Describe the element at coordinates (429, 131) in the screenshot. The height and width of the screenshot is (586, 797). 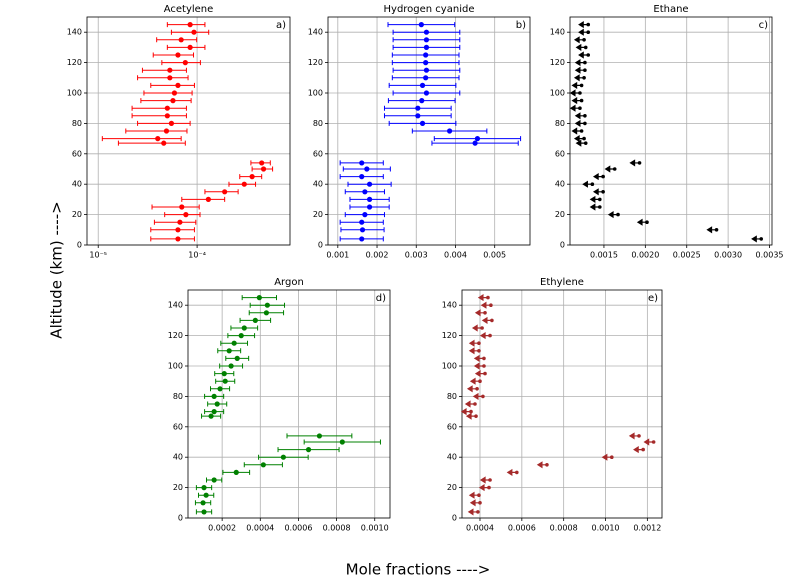
I see `plot-frame` at that location.